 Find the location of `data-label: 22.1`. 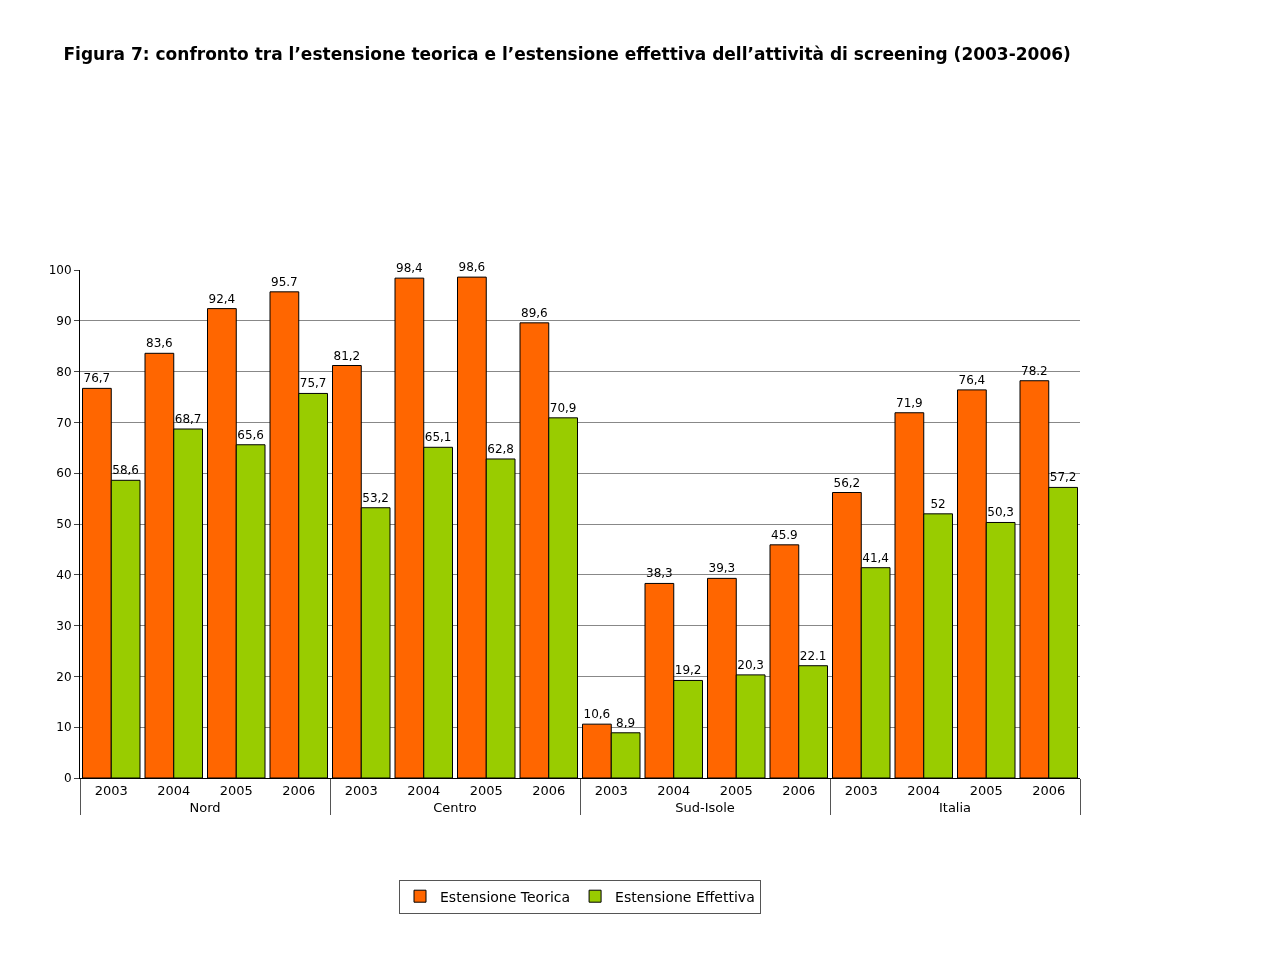

data-label: 22.1 is located at coordinates (813, 655).